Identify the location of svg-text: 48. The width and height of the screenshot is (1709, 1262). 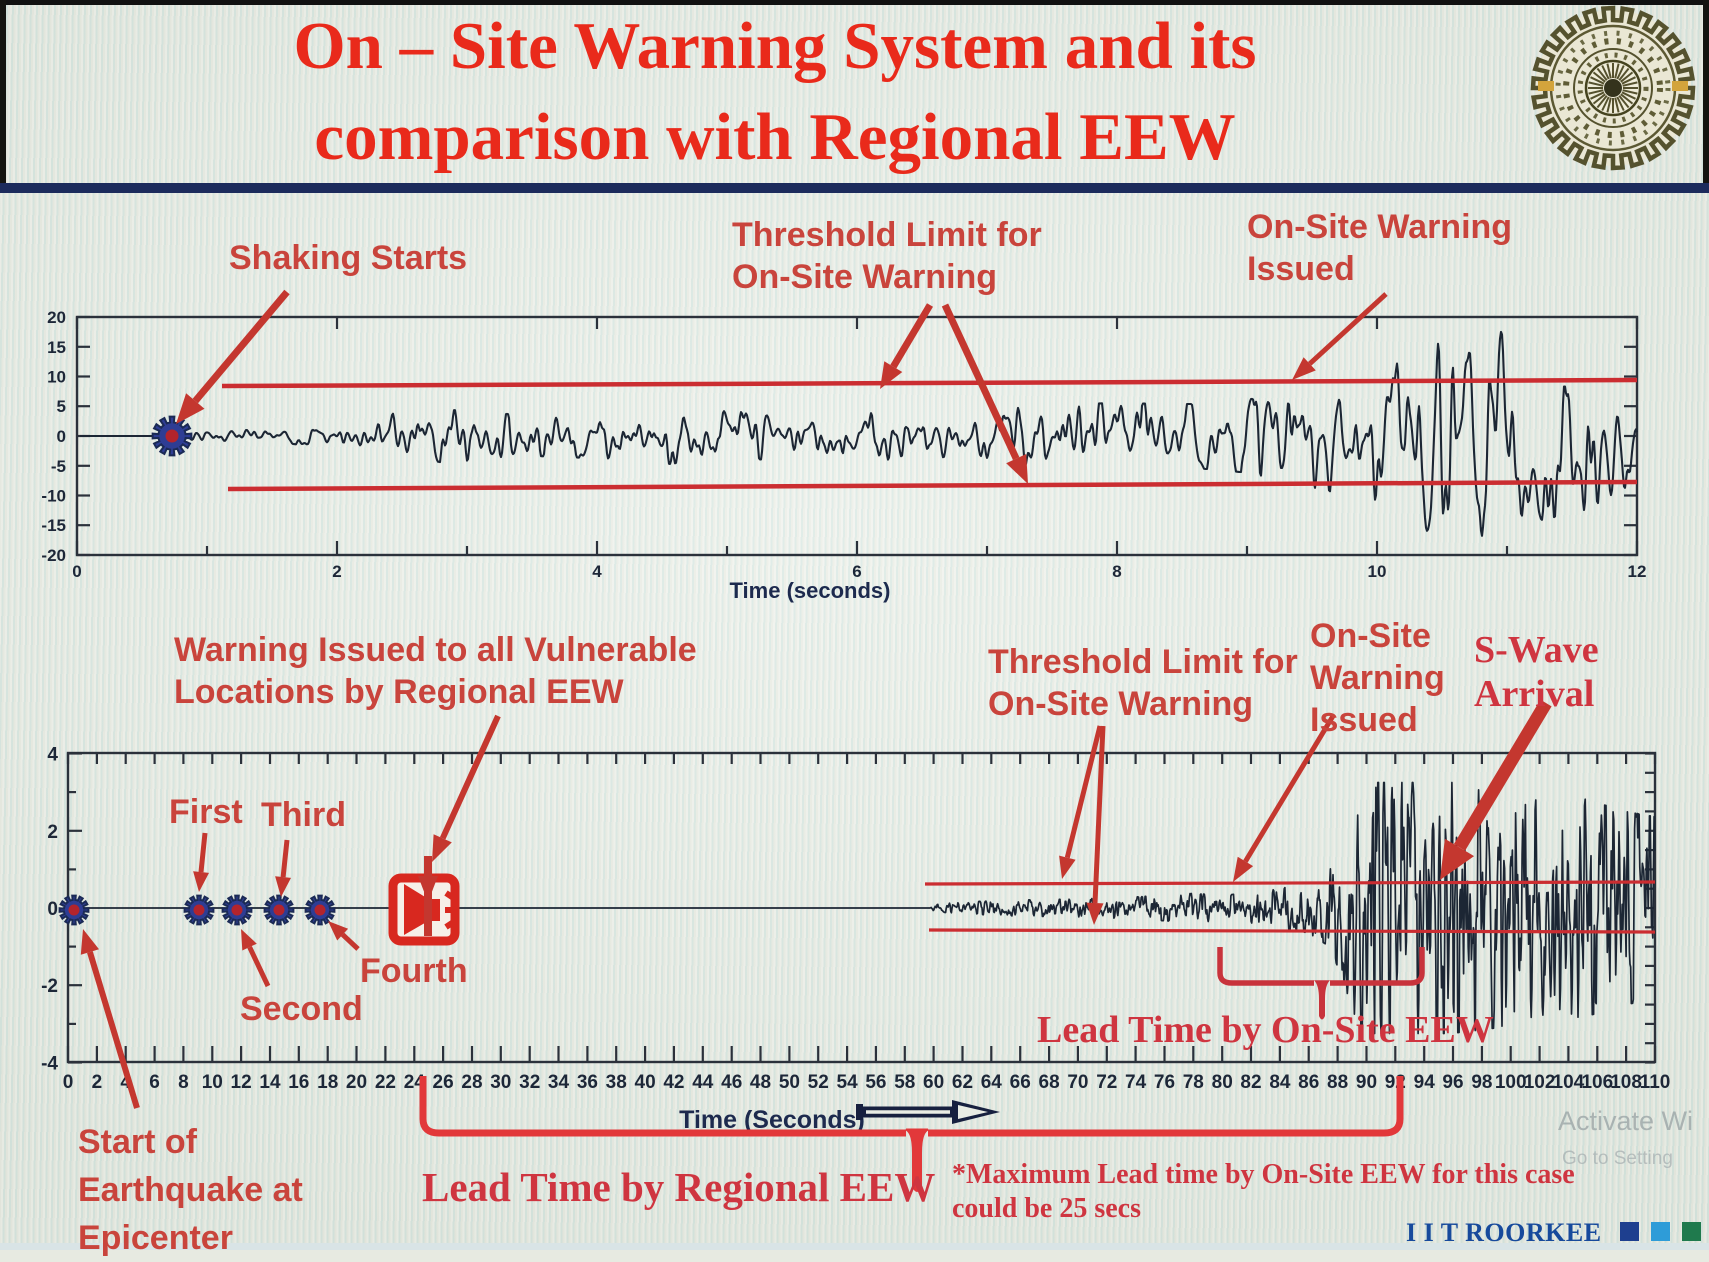
(760, 1082).